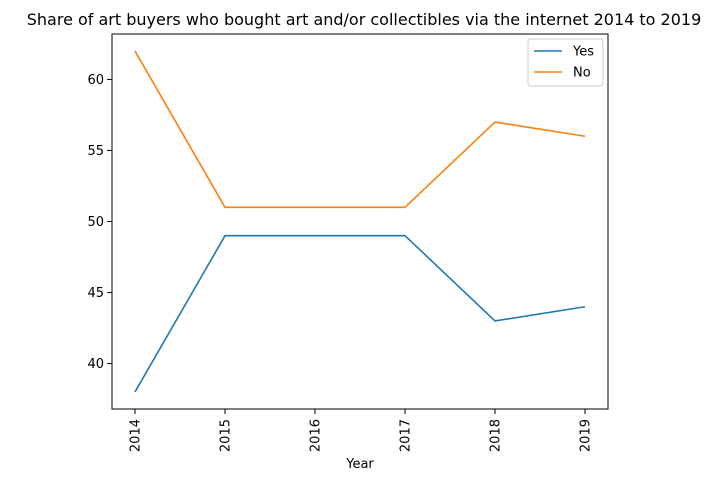 The width and height of the screenshot is (719, 481). What do you see at coordinates (583, 52) in the screenshot?
I see `legend-label: Yes` at bounding box center [583, 52].